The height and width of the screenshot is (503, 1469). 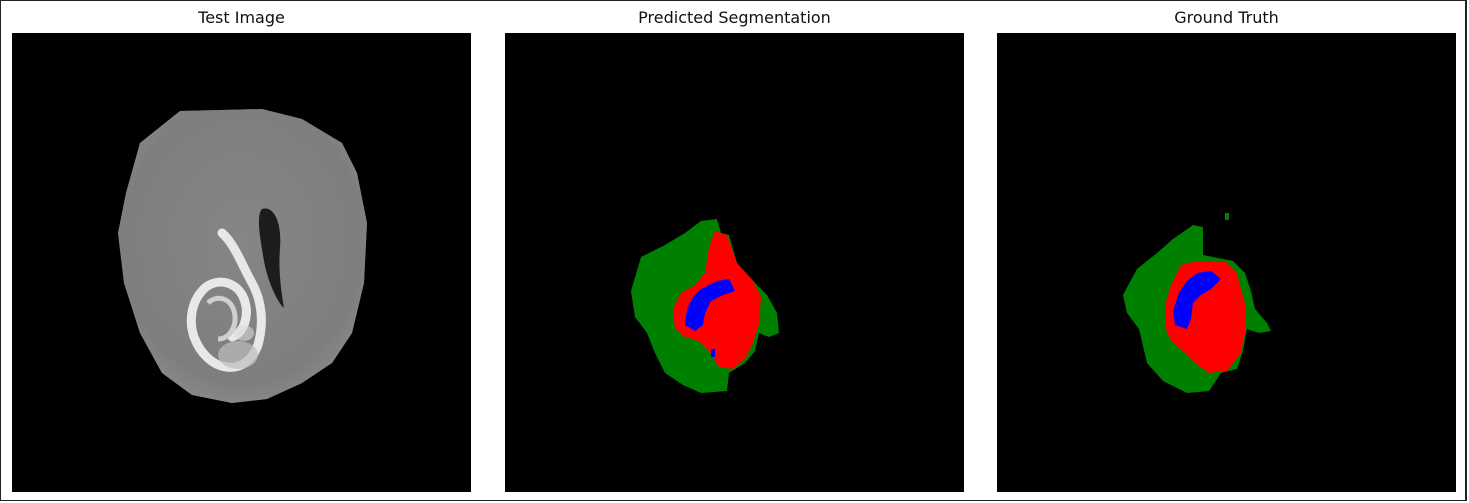 I want to click on enhancing-region, so click(x=717, y=300).